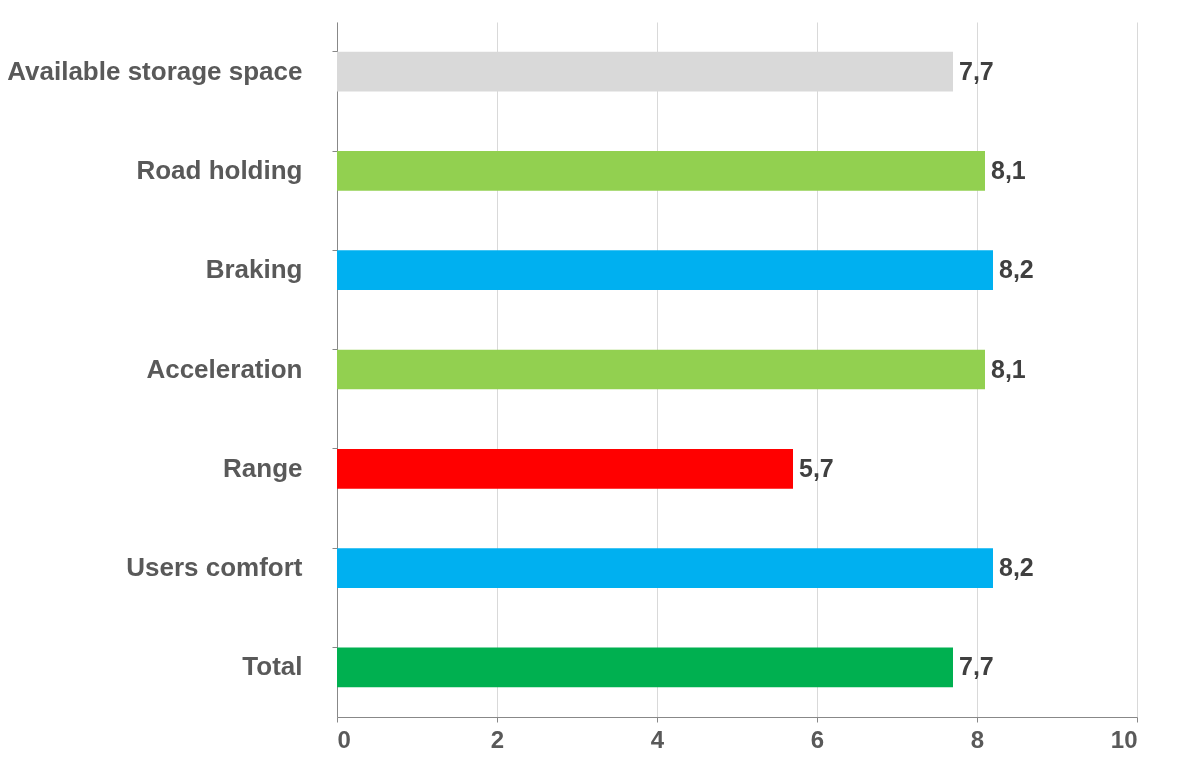 The height and width of the screenshot is (783, 1203). I want to click on x-tick-label: 8, so click(977, 739).